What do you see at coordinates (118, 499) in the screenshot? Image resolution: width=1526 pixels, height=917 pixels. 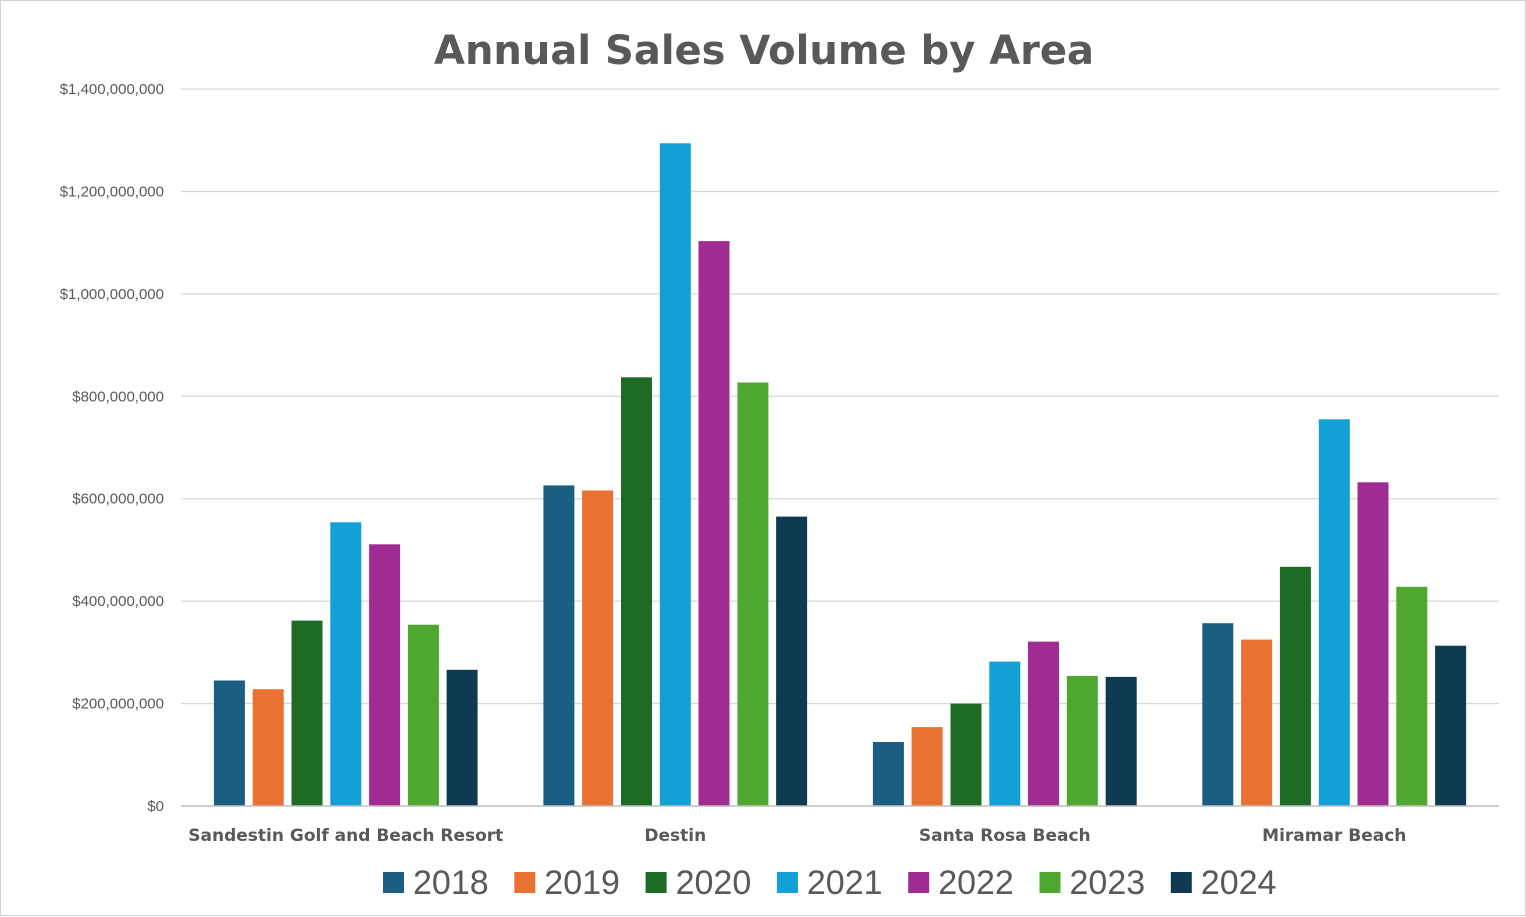 I see `y-tick-label: $600,000,000` at bounding box center [118, 499].